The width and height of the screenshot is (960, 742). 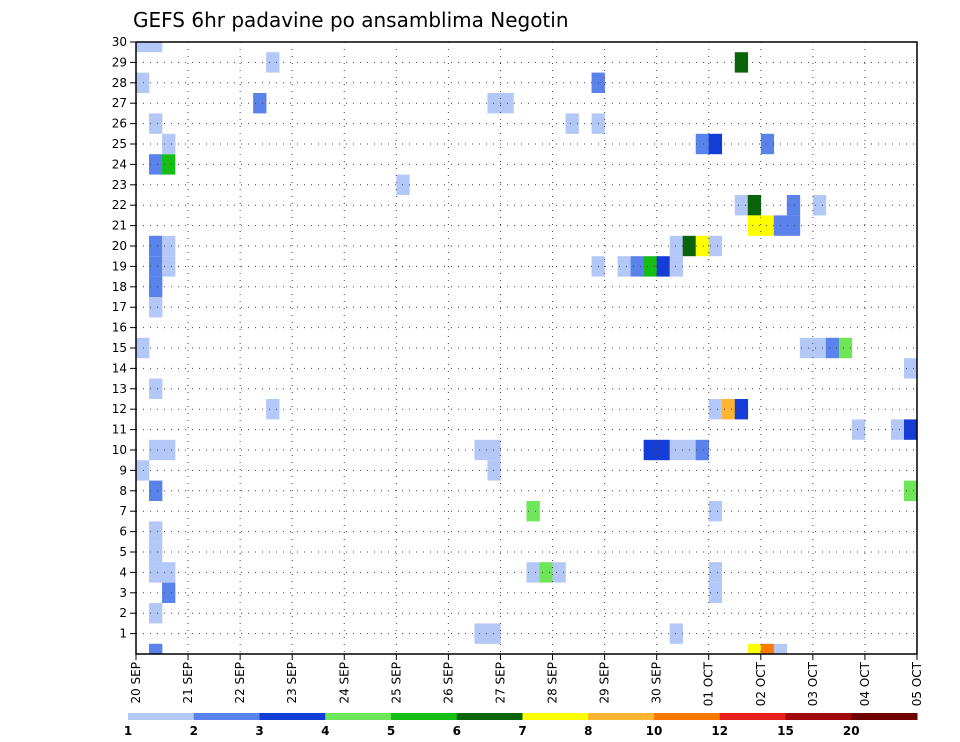 What do you see at coordinates (119, 246) in the screenshot?
I see `y-tick-label: 20` at bounding box center [119, 246].